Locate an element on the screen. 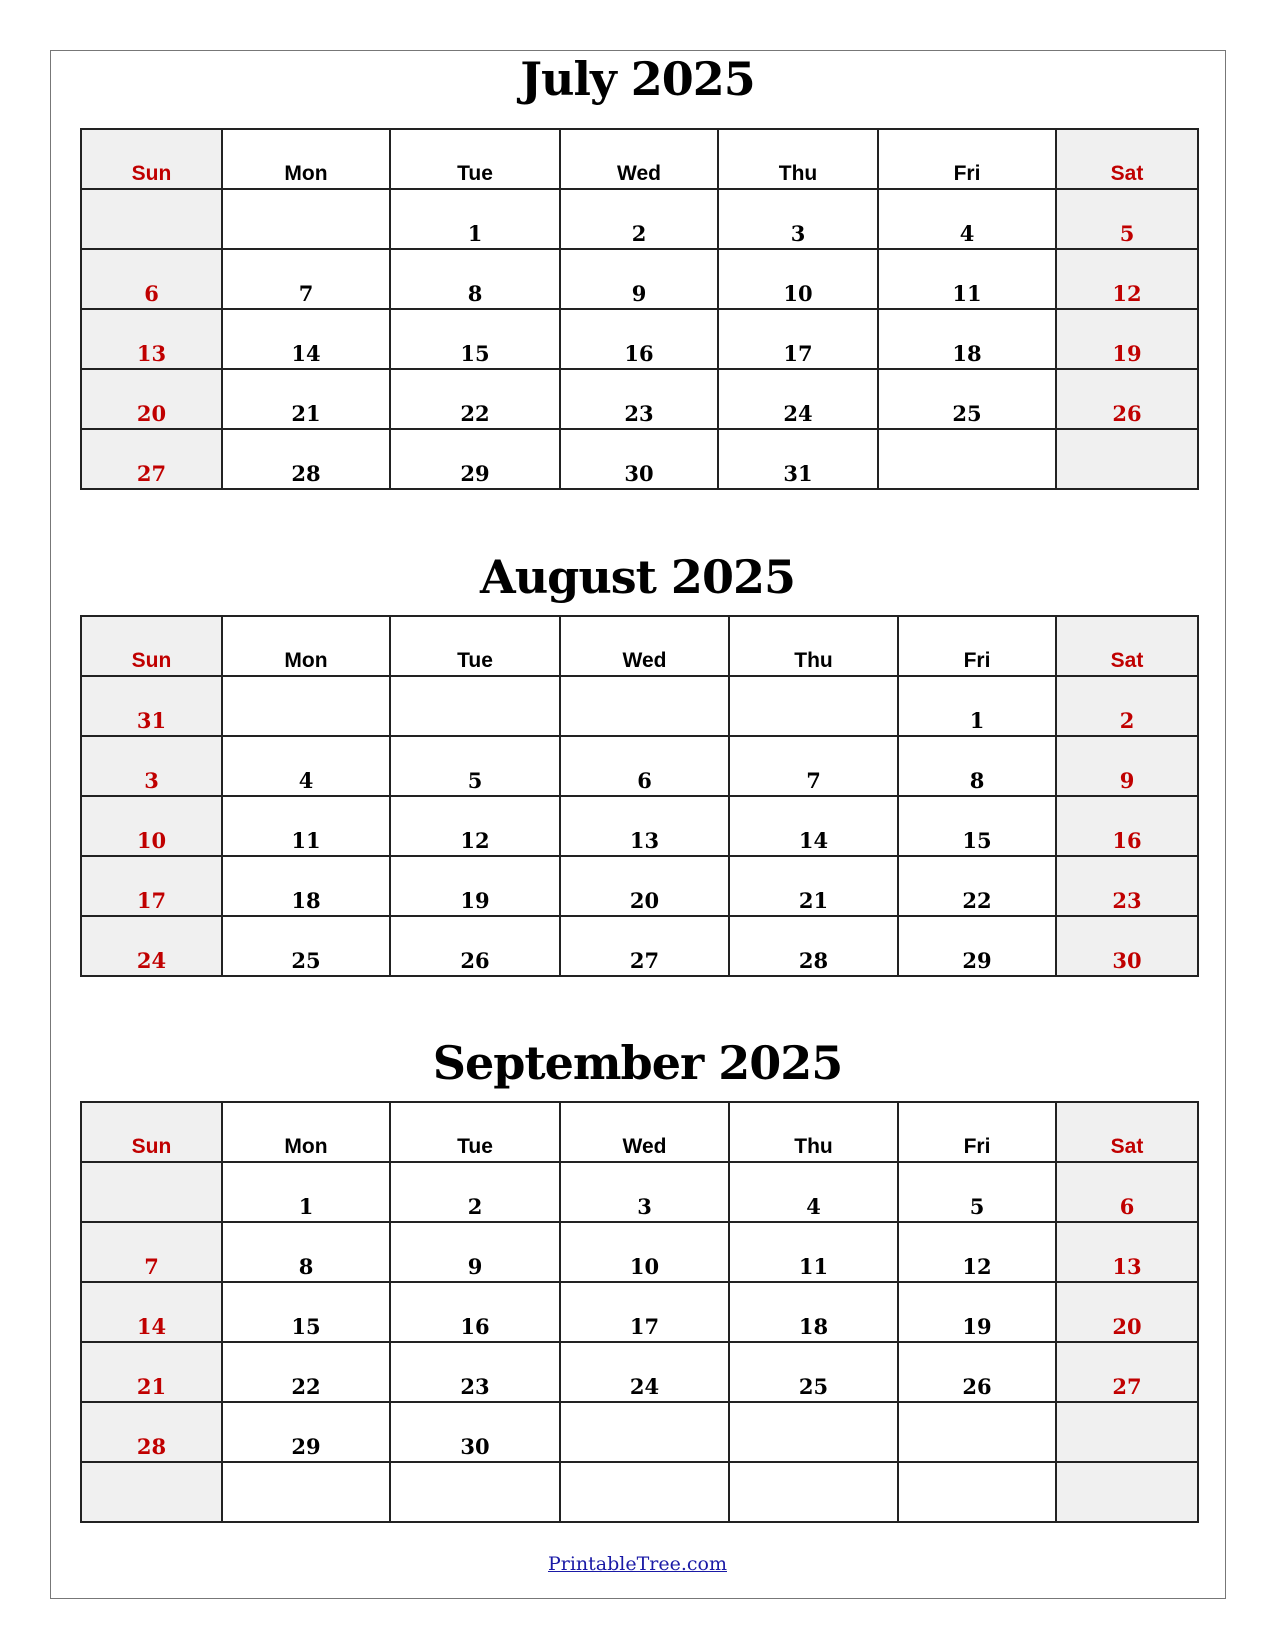  day-cell: 17 is located at coordinates (151, 886).